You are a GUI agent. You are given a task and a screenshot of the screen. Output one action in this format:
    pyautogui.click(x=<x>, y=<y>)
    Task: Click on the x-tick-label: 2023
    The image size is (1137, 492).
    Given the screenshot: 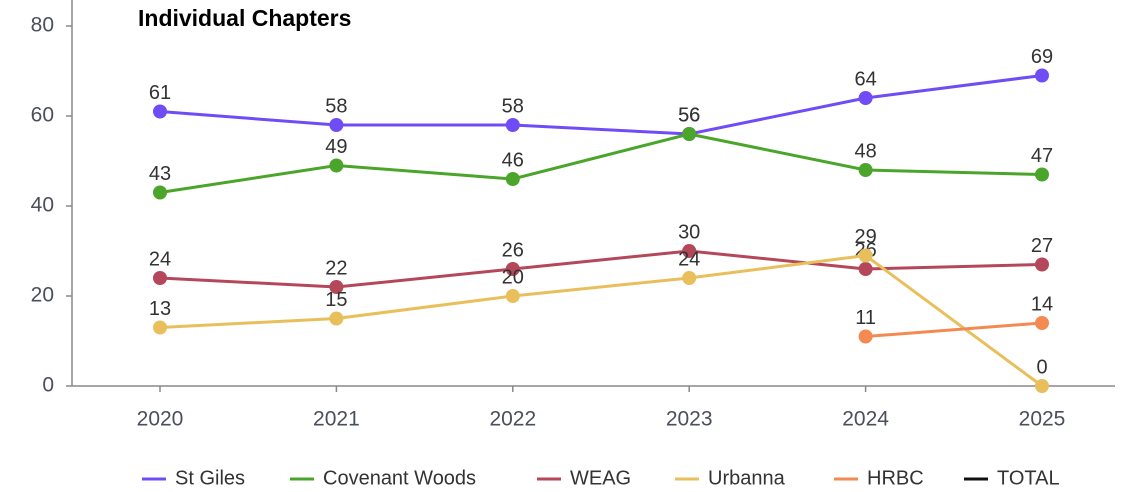 What is the action you would take?
    pyautogui.click(x=689, y=419)
    